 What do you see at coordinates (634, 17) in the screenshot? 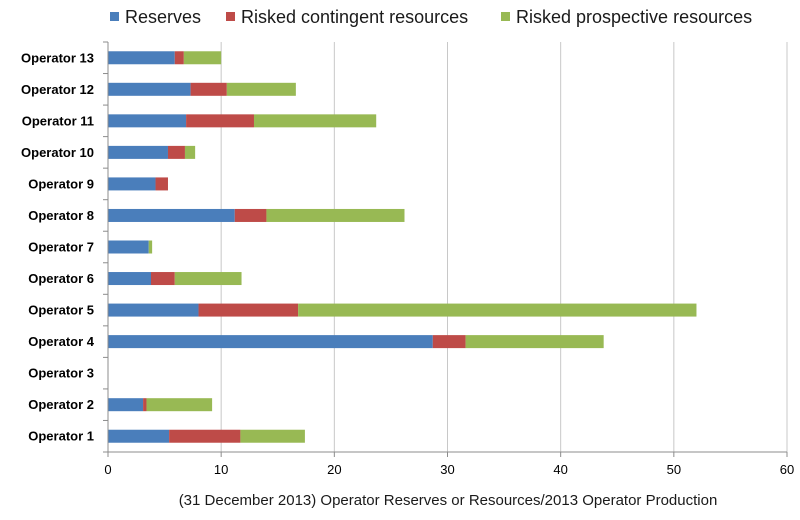
I see `legend-label-risked-prospective-resources: Risked prospective resources` at bounding box center [634, 17].